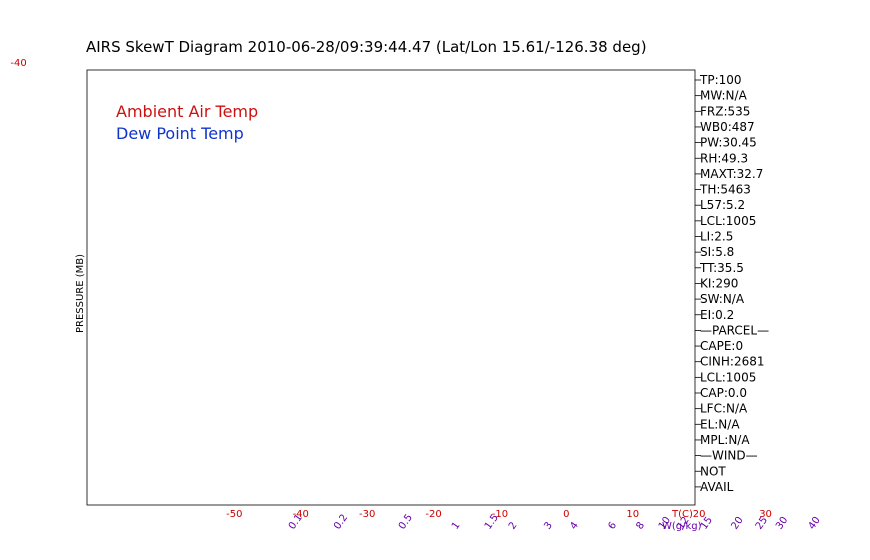 This screenshot has width=870, height=560. Describe the element at coordinates (713, 471) in the screenshot. I see `stats-item: NOT` at that location.